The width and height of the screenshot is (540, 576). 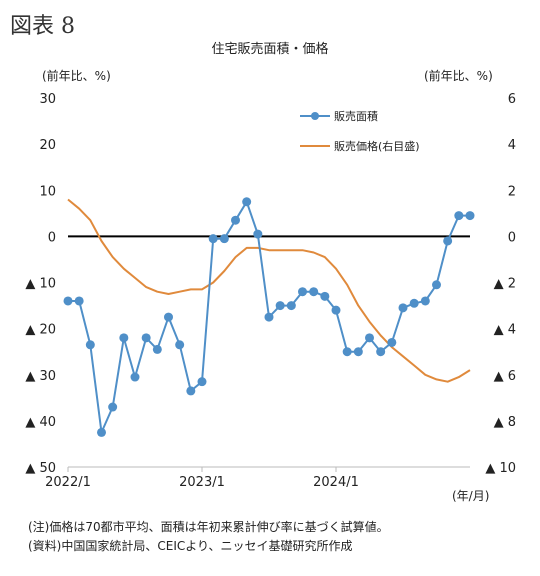 I want to click on x-axis-ticks: 2022/1 2023/1 2024/1, so click(x=202, y=478).